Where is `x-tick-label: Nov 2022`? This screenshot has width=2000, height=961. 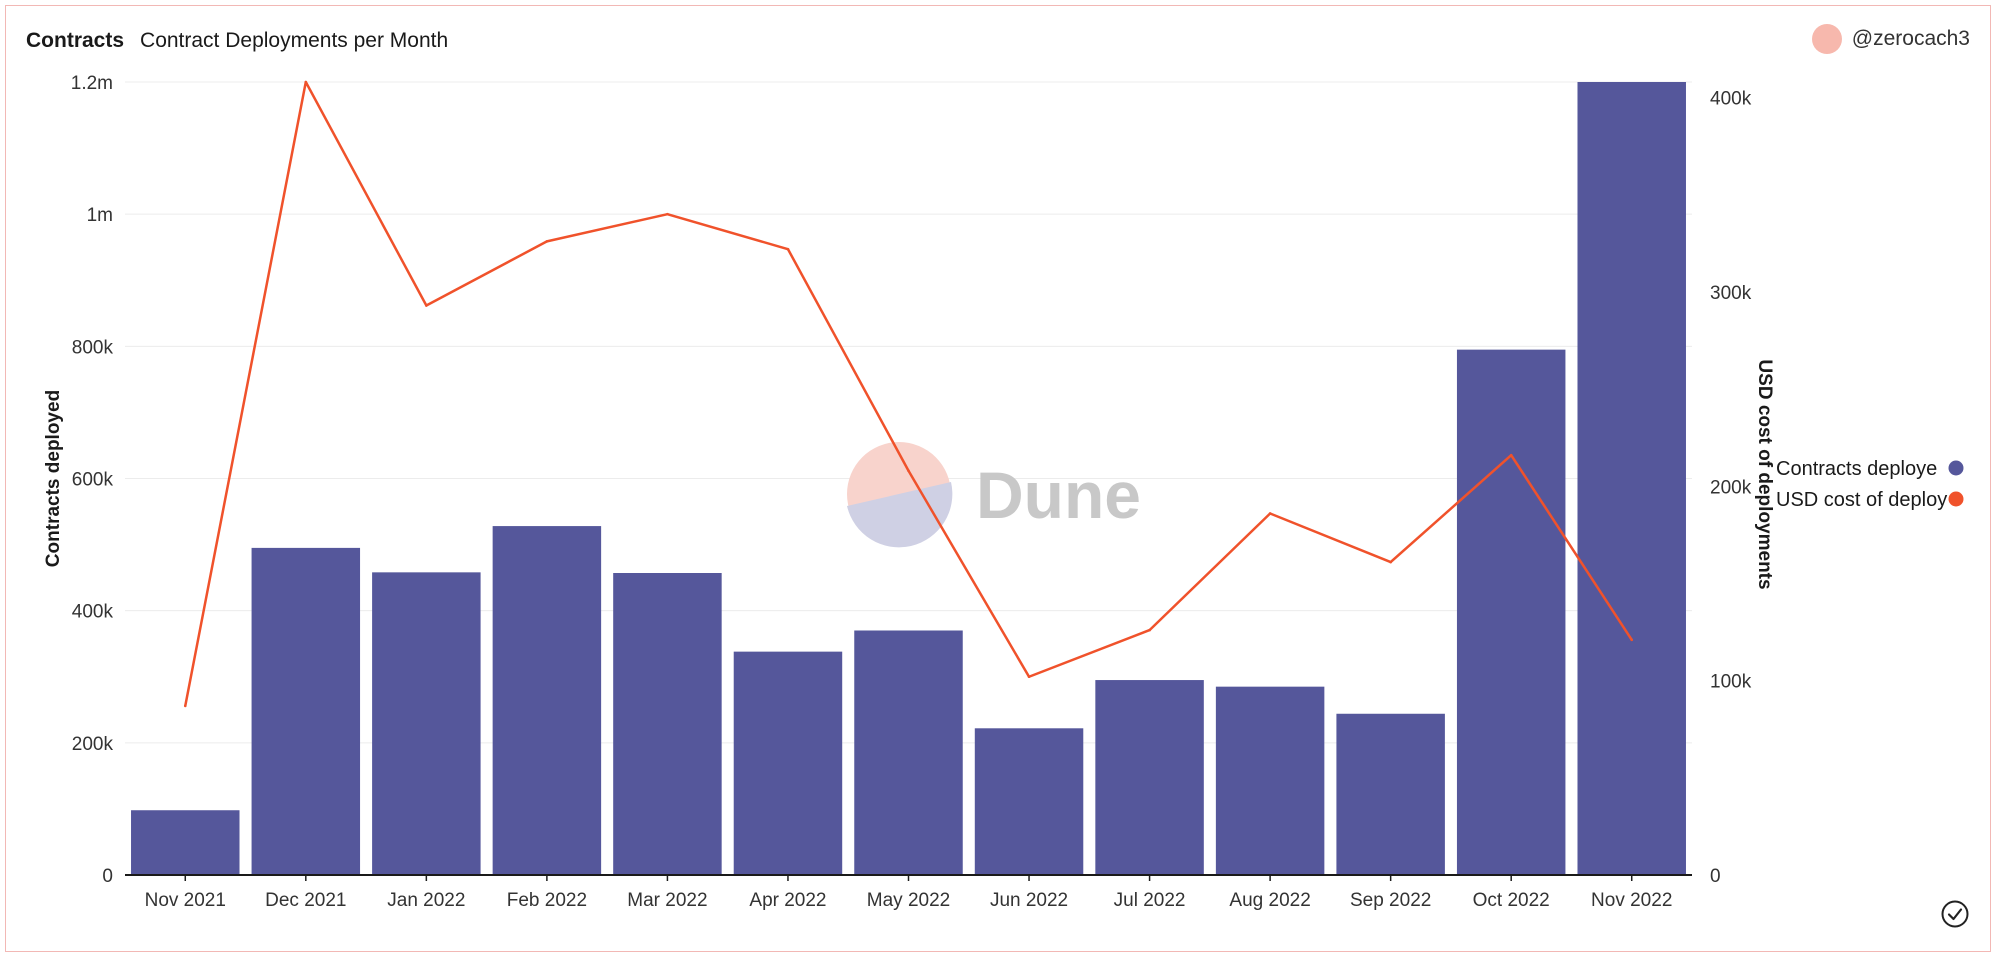
x-tick-label: Nov 2022 is located at coordinates (1631, 900).